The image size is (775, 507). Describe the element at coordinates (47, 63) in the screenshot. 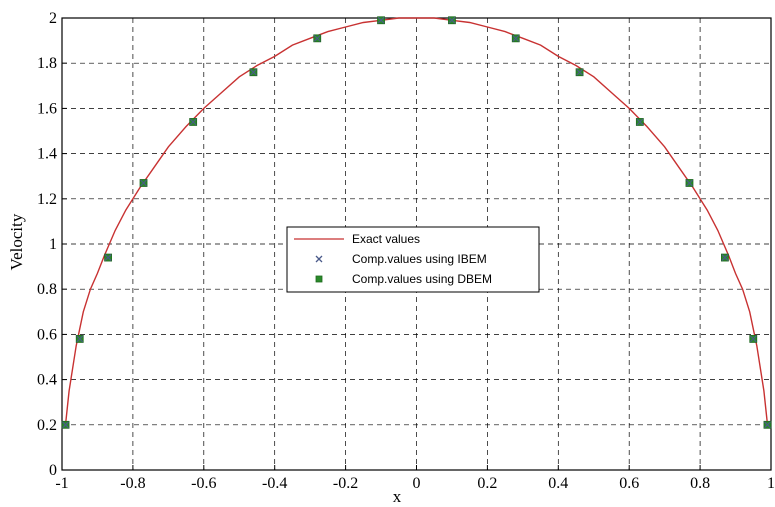

I see `y-tick-label: 1.8` at that location.